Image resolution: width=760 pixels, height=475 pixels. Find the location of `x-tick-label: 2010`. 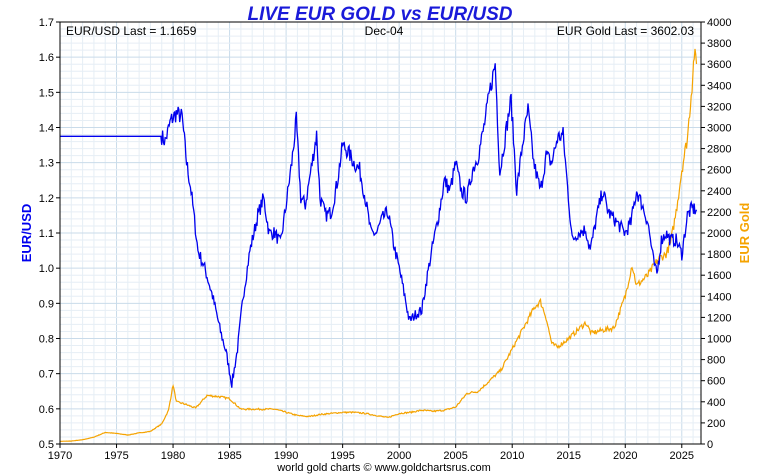

x-tick-label: 2010 is located at coordinates (512, 456).